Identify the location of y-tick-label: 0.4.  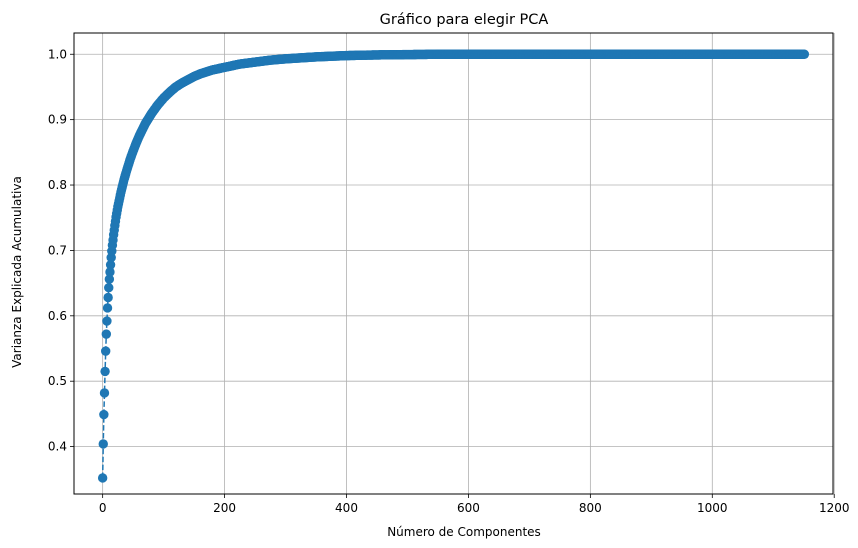
(57, 447).